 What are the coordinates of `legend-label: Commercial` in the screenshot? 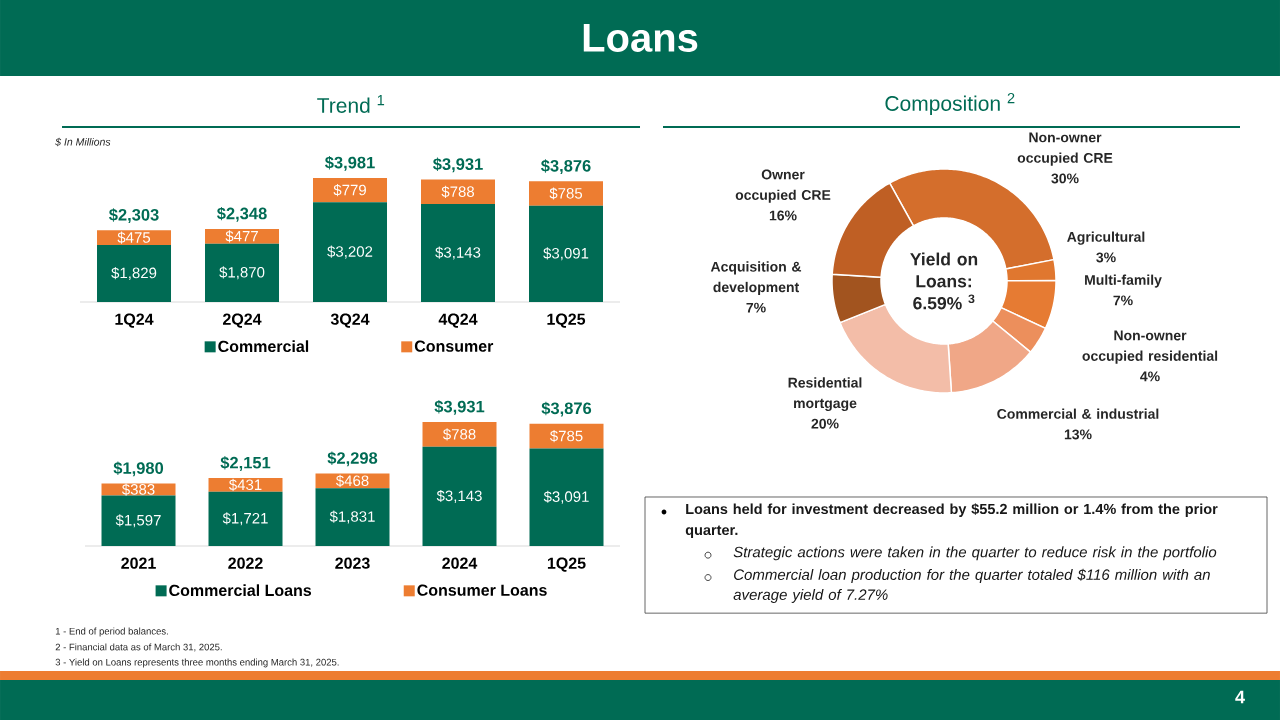 It's located at (263, 346).